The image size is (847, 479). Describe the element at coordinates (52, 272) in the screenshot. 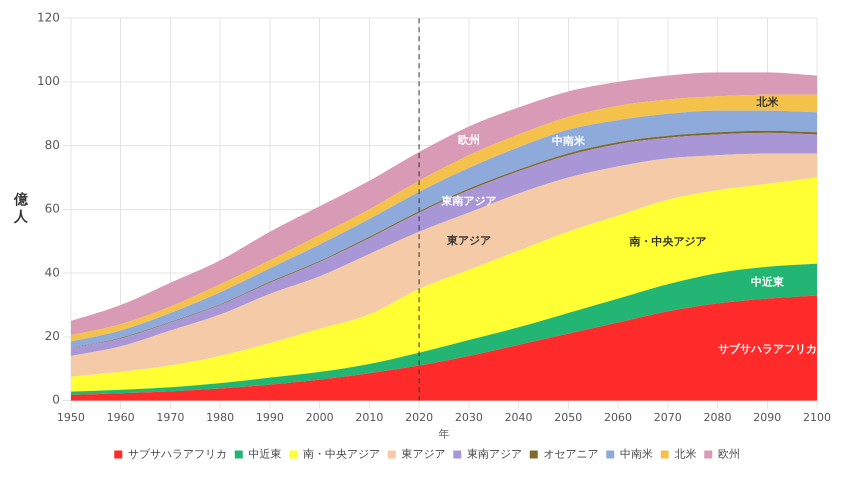

I see `y-tick-label: 40` at that location.